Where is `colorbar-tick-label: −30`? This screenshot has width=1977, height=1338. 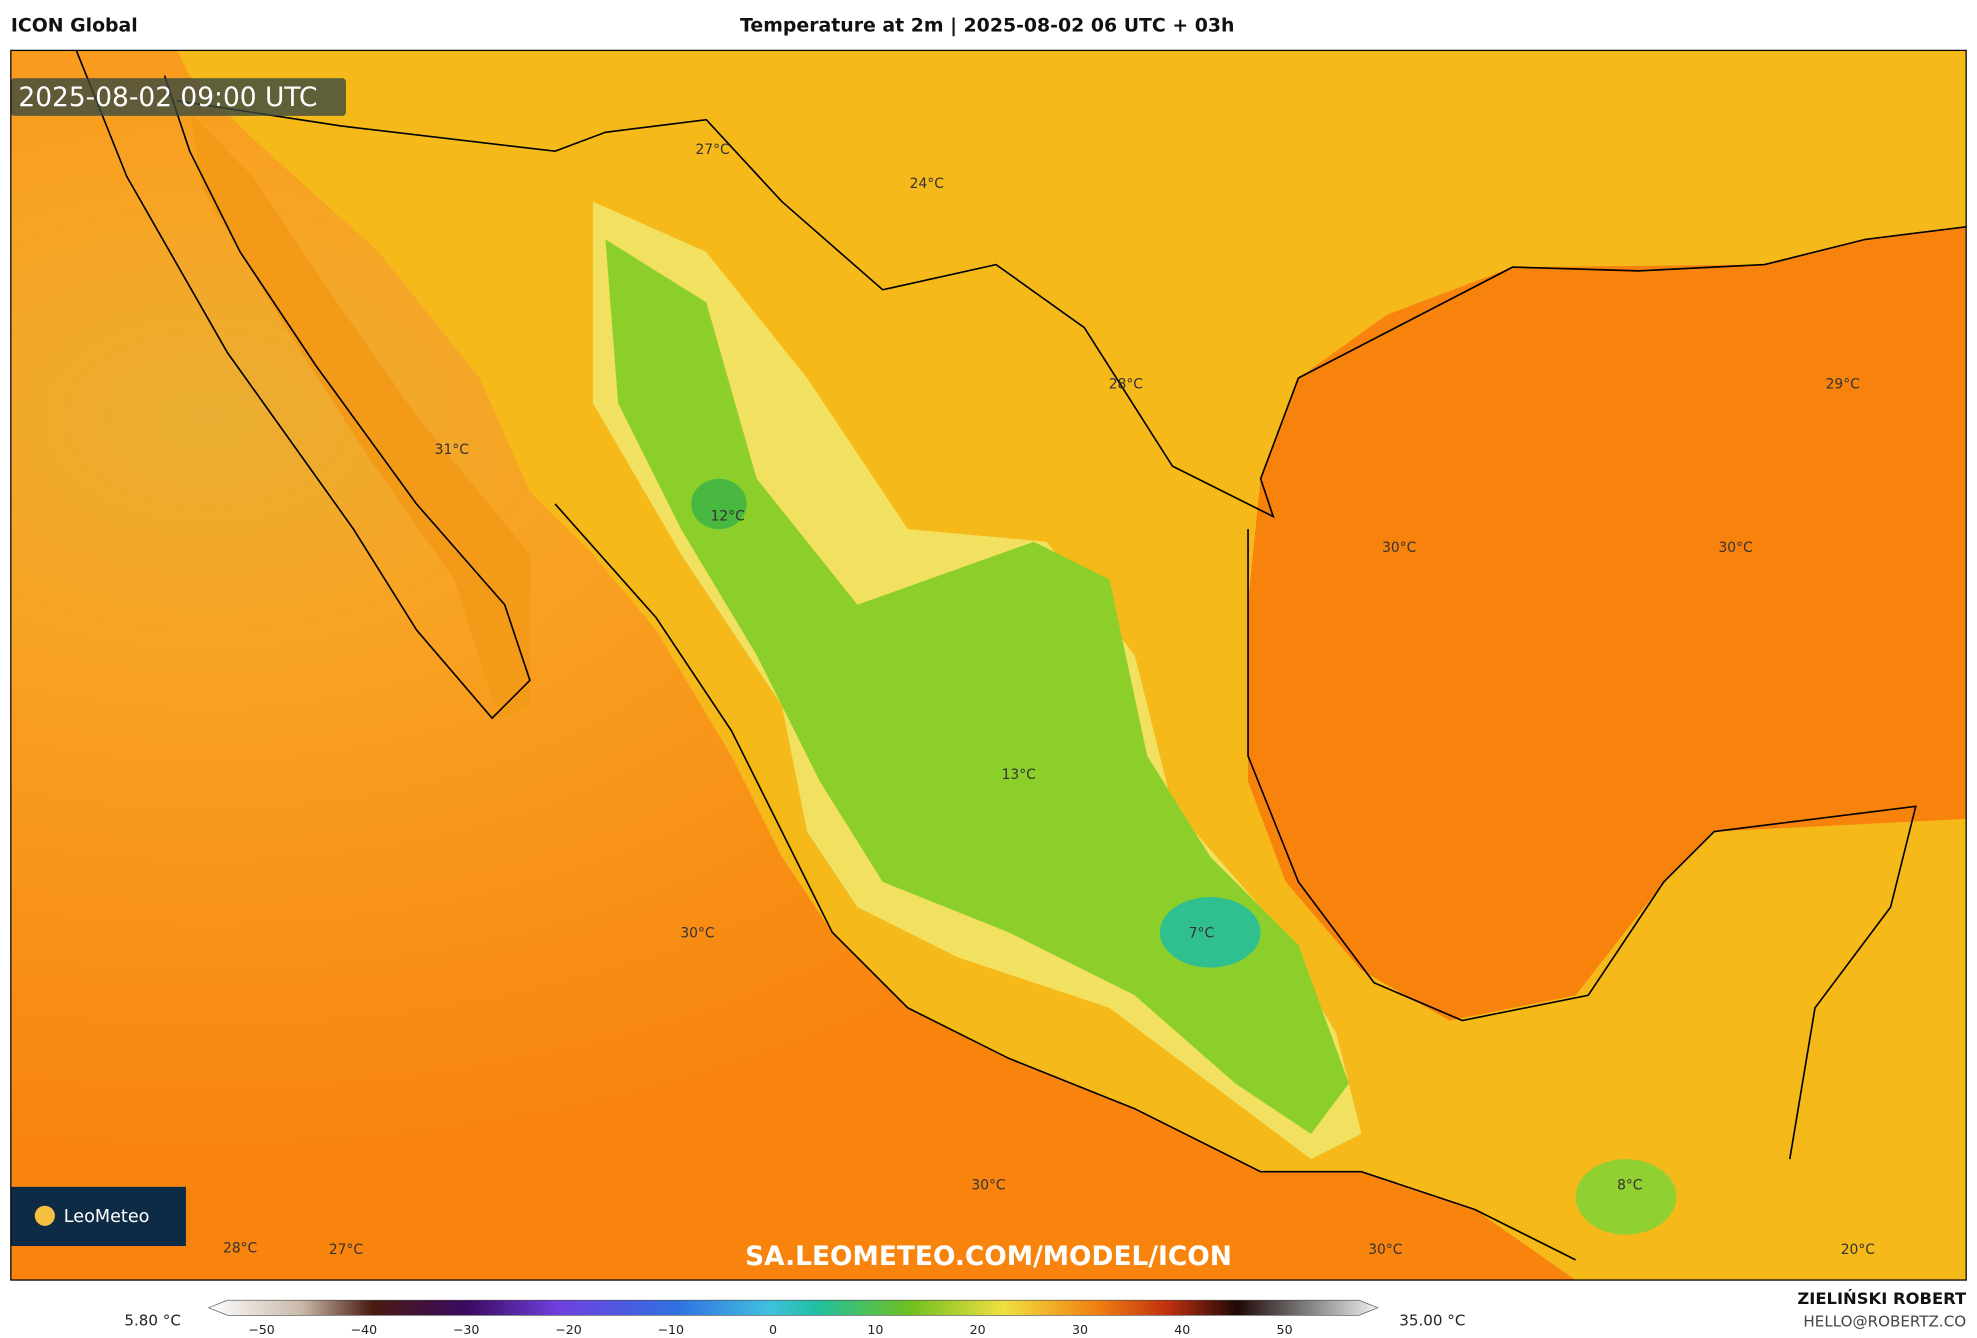
colorbar-tick-label: −30 is located at coordinates (466, 1329).